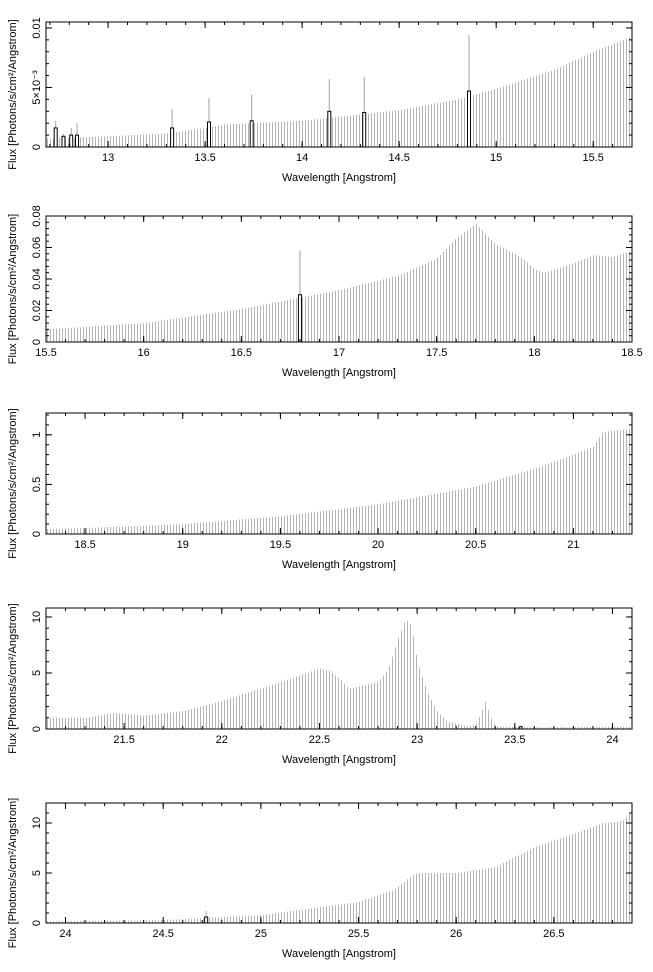  Describe the element at coordinates (456, 934) in the screenshot. I see `x-tick-label: 26` at that location.